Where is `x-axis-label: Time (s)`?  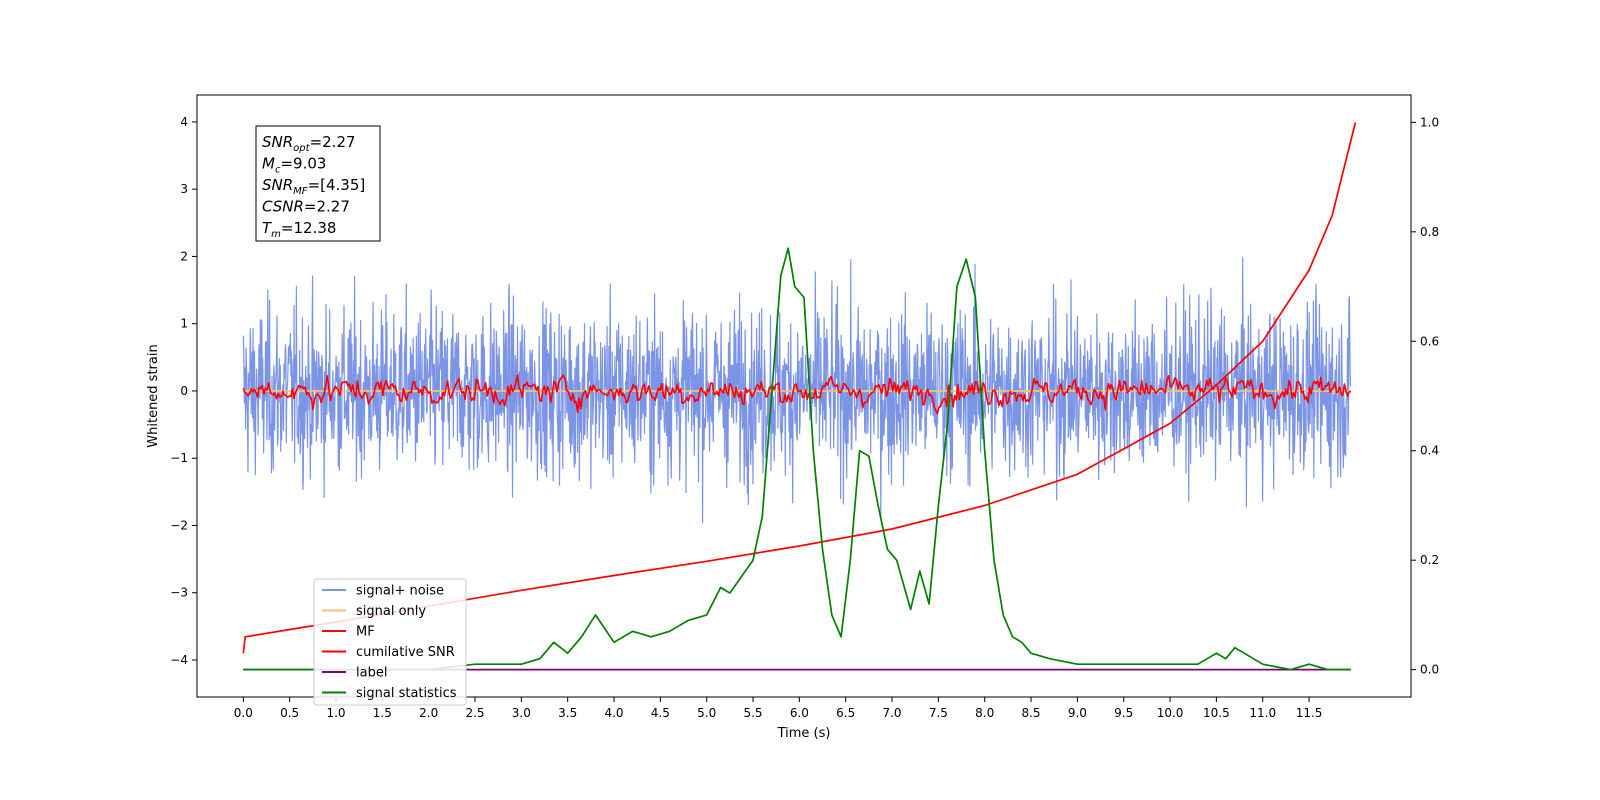 x-axis-label: Time (s) is located at coordinates (804, 733).